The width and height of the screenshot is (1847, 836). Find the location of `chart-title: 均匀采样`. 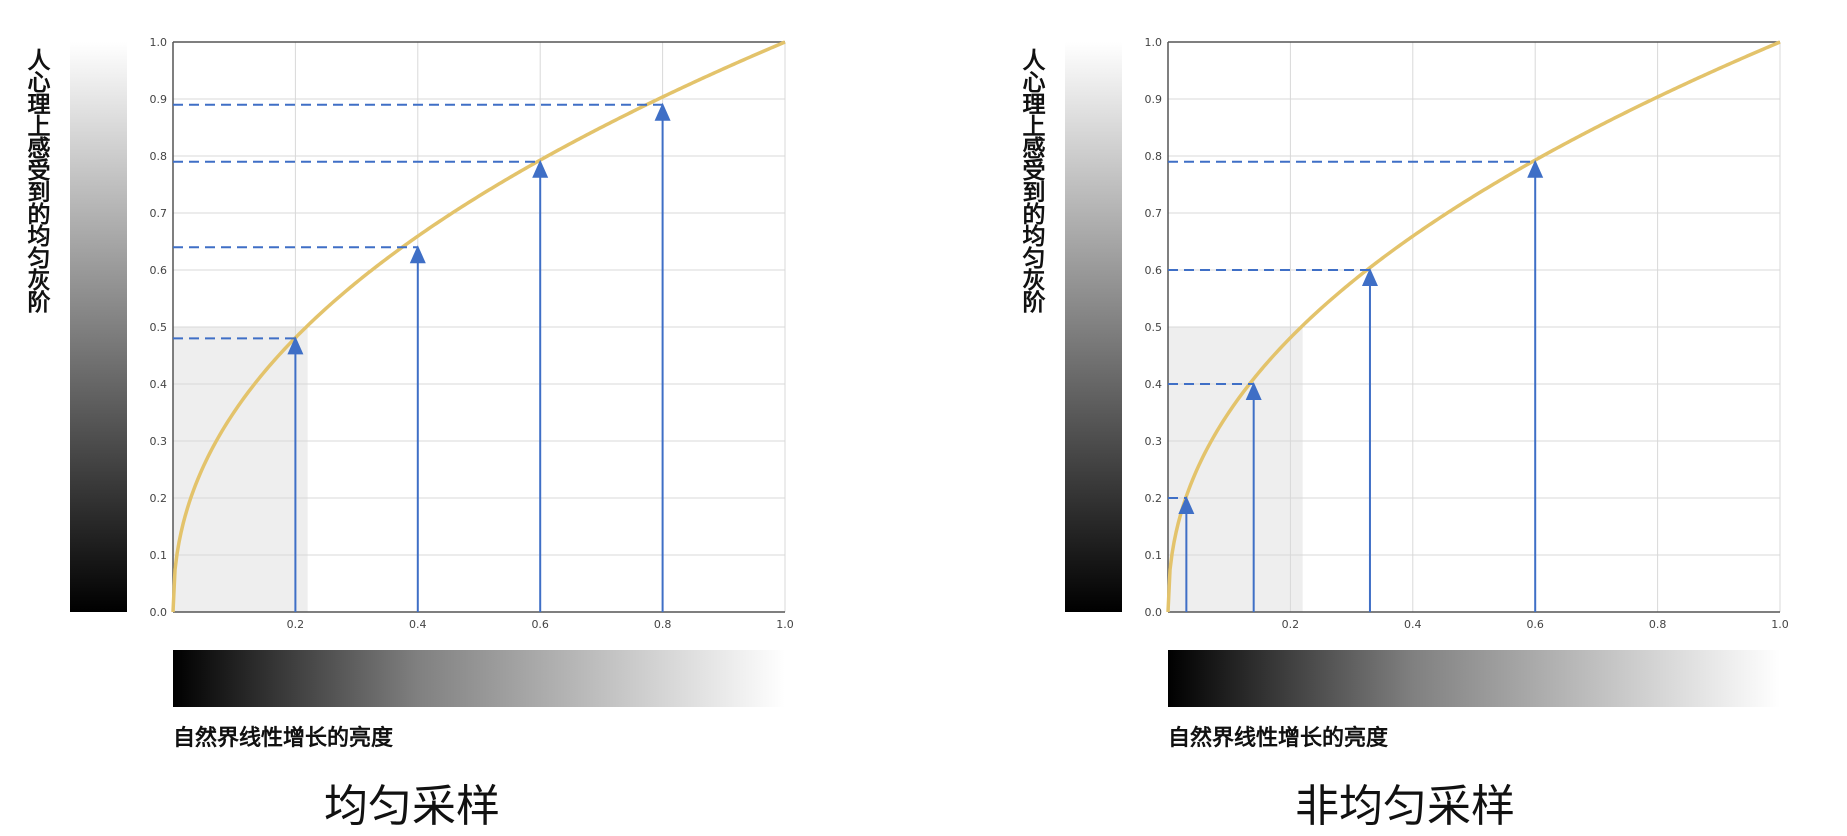

chart-title: 均匀采样 is located at coordinates (412, 806).